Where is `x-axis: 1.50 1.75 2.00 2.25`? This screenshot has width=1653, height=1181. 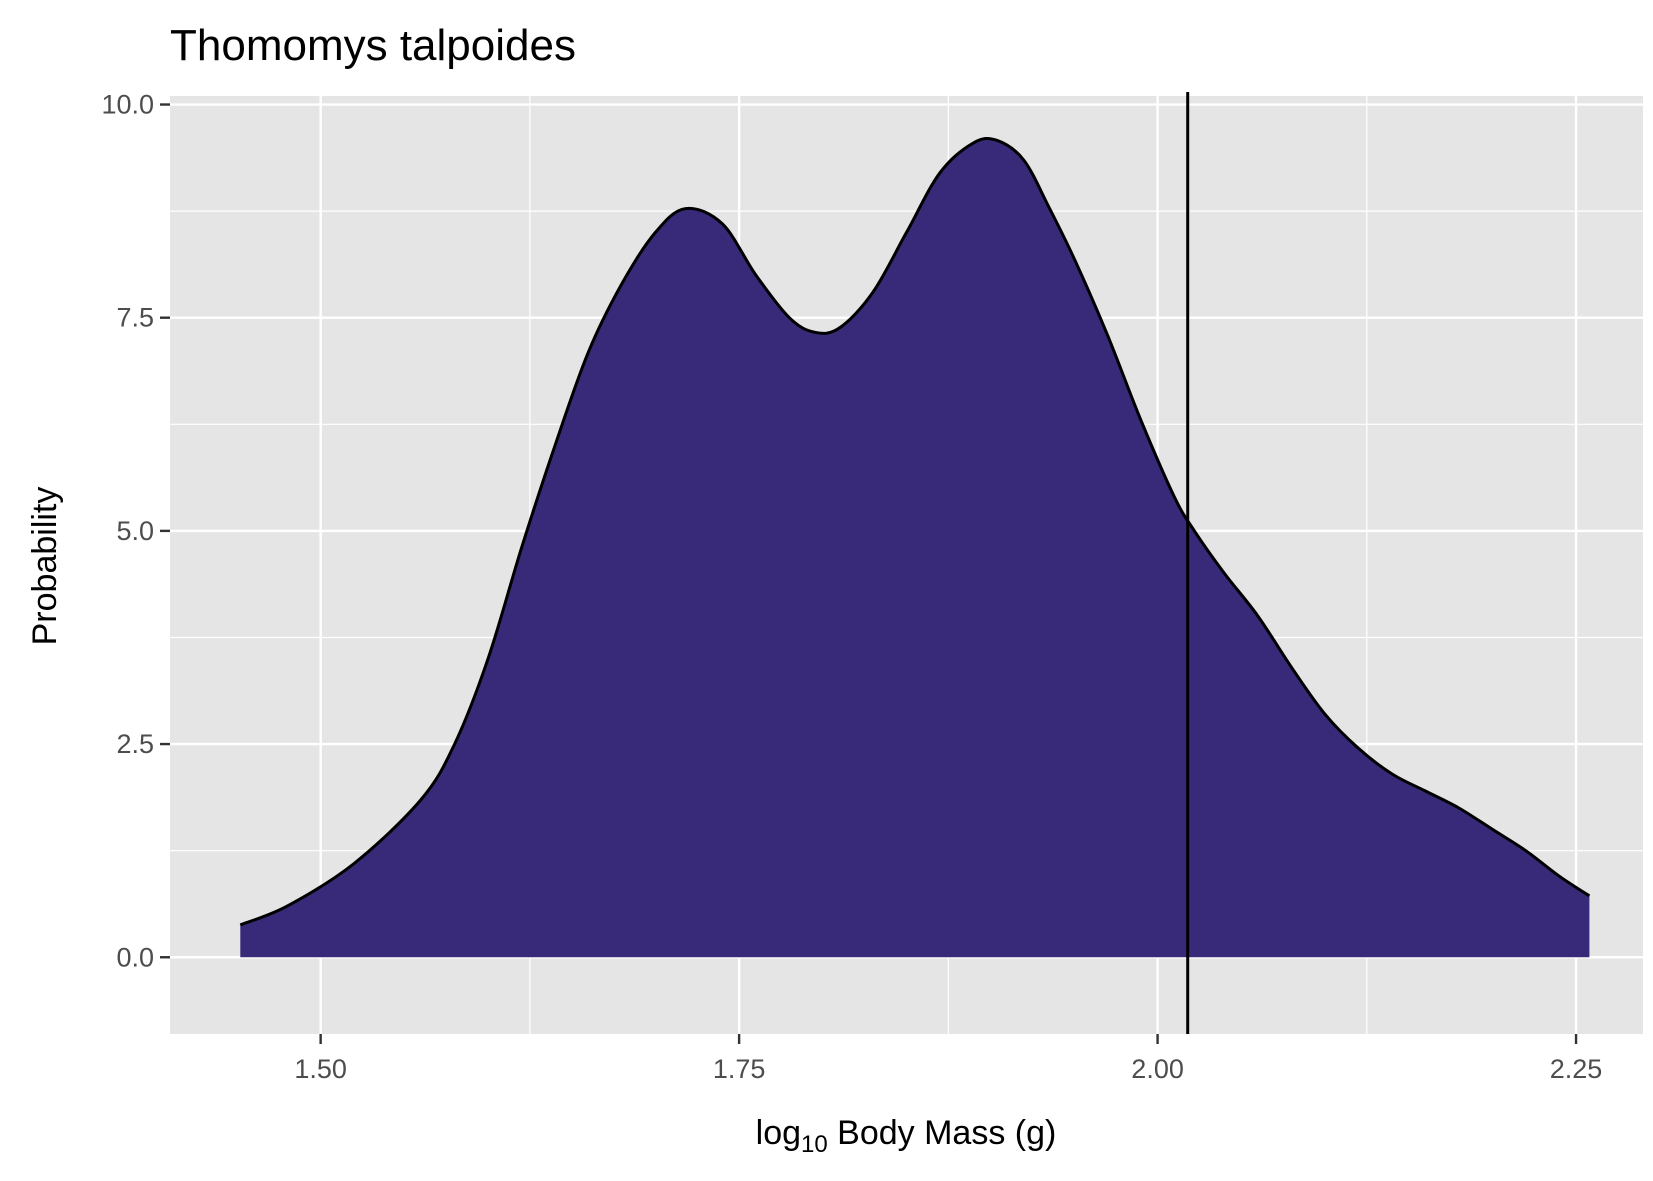
x-axis: 1.50 1.75 2.00 2.25 is located at coordinates (948, 1059).